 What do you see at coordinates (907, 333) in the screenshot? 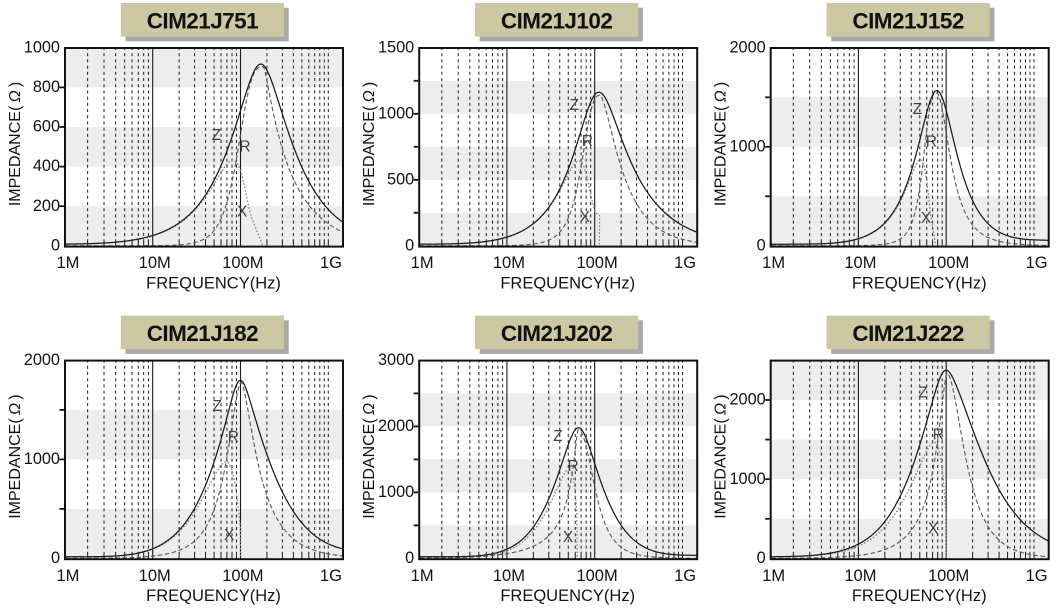
I see `svg-text: CIM21J222` at bounding box center [907, 333].